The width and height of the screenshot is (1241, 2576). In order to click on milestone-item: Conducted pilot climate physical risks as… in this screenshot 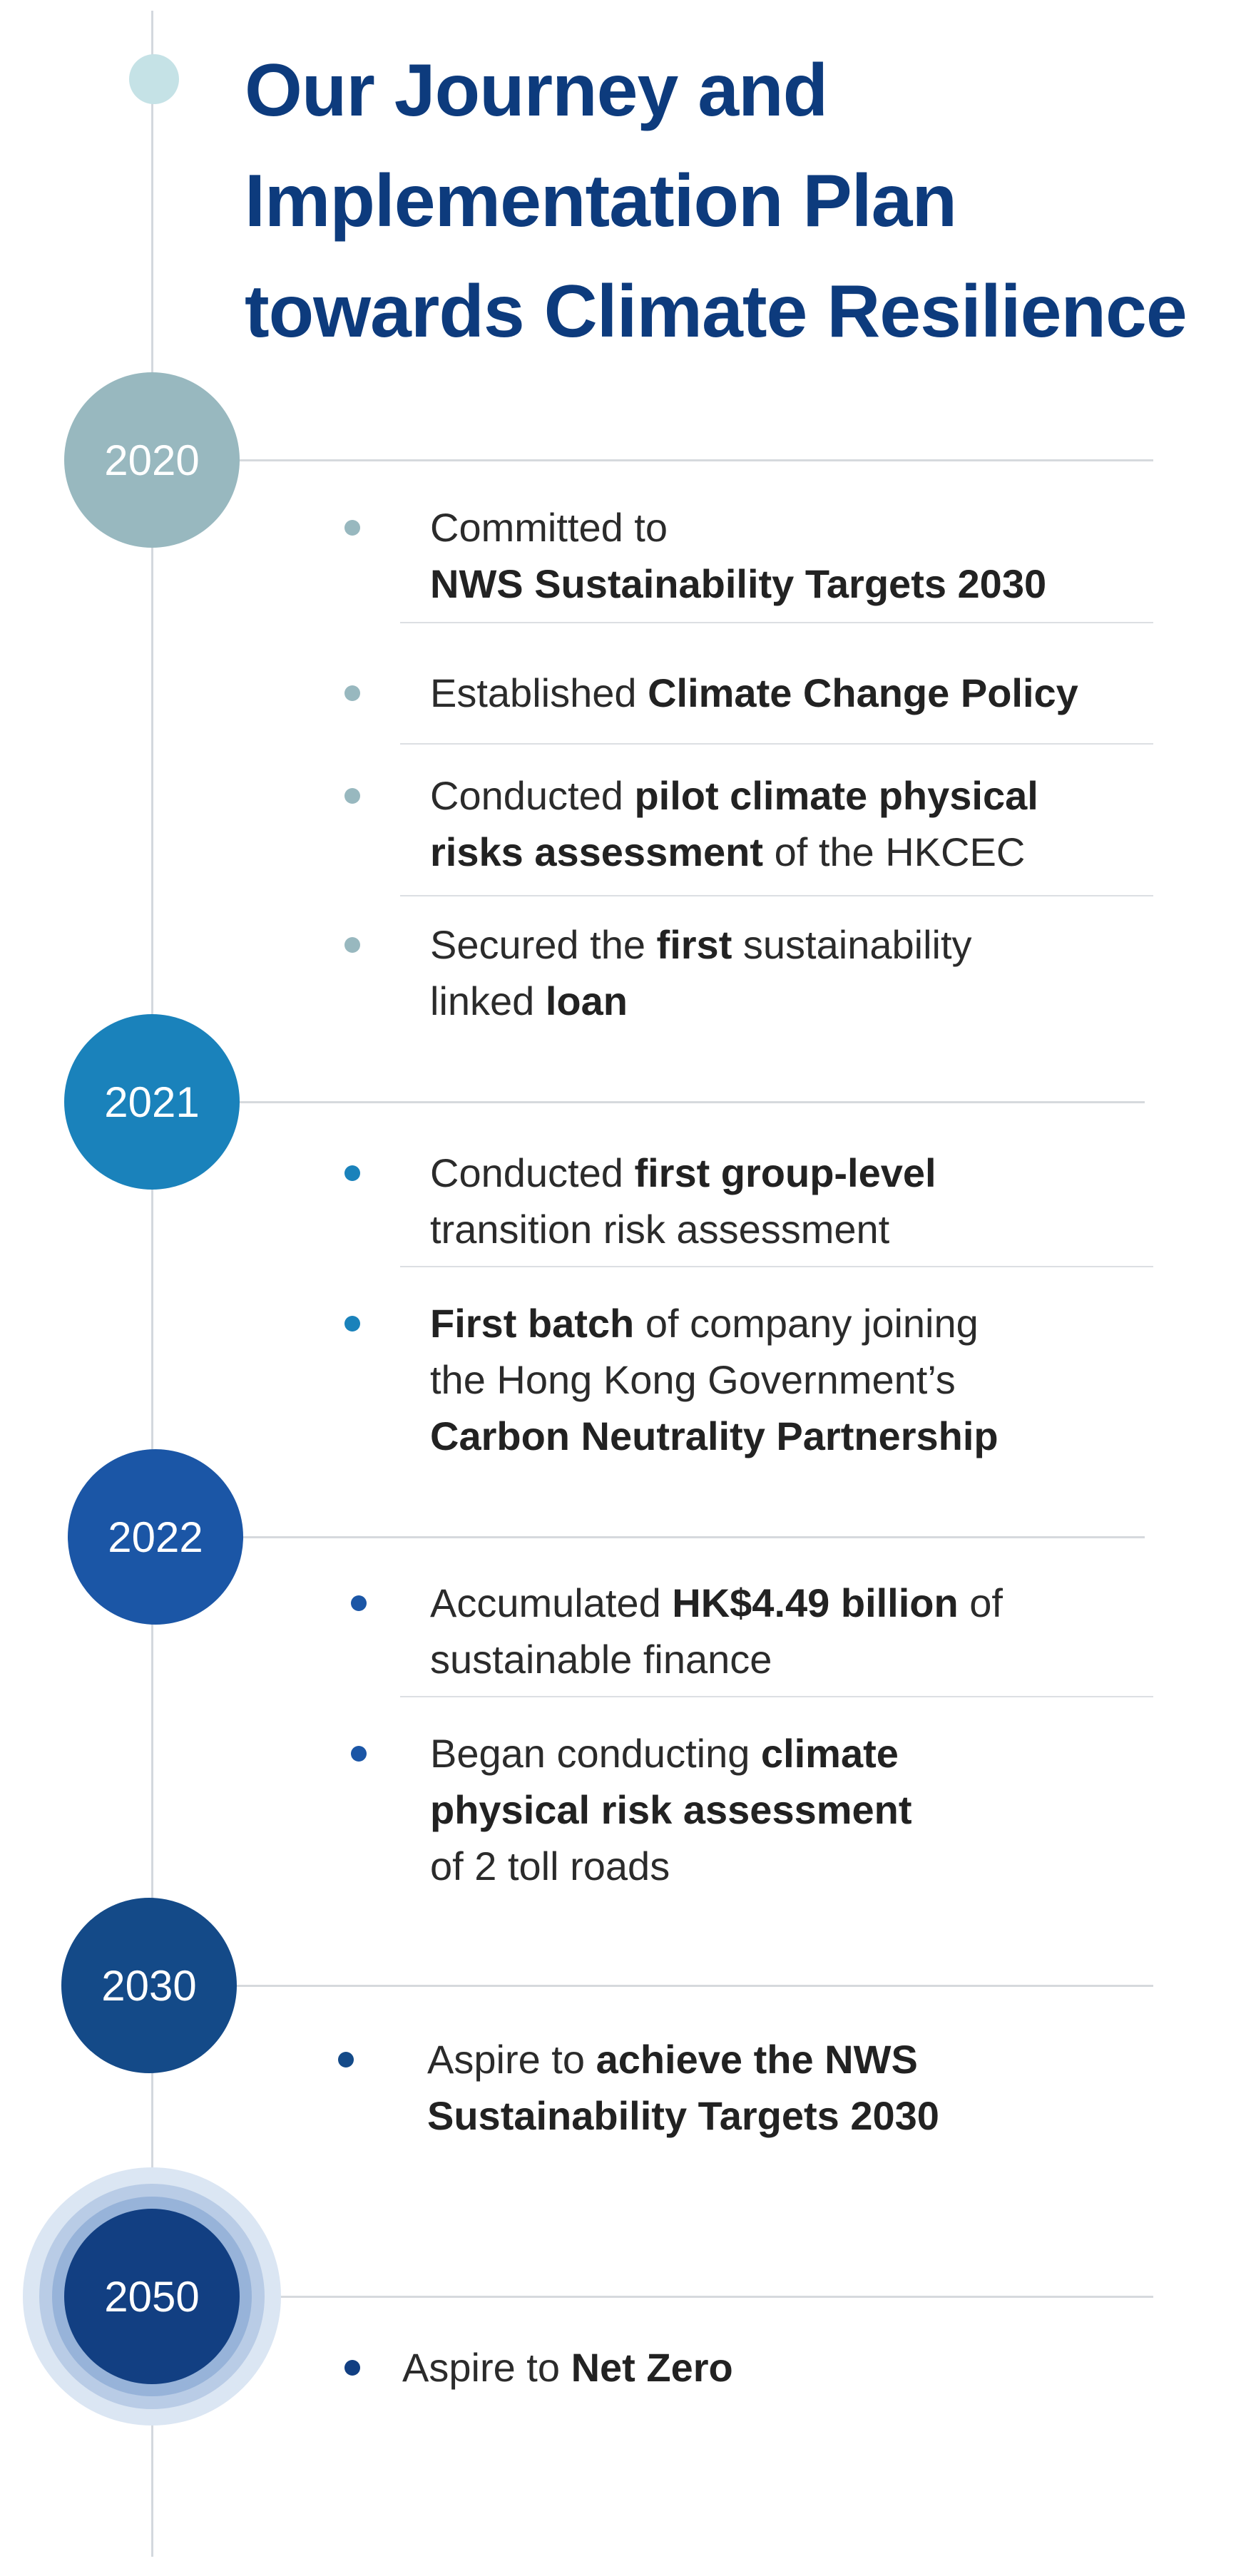, I will do `click(734, 823)`.